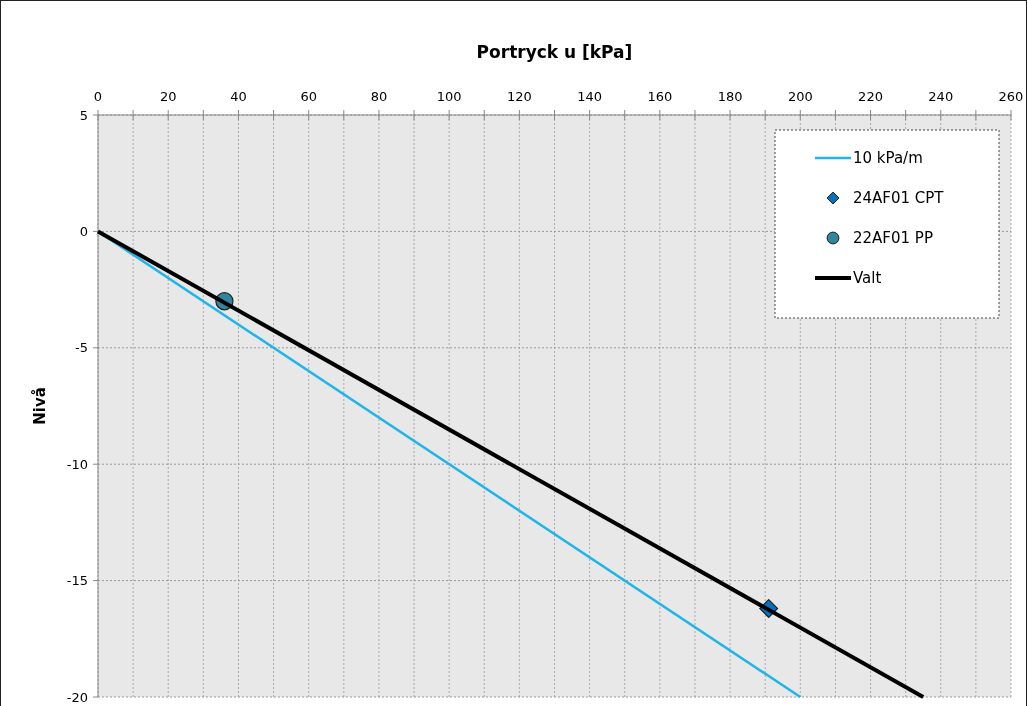 This screenshot has width=1027, height=706. What do you see at coordinates (893, 238) in the screenshot?
I see `legend-label: 22AF01 PP` at bounding box center [893, 238].